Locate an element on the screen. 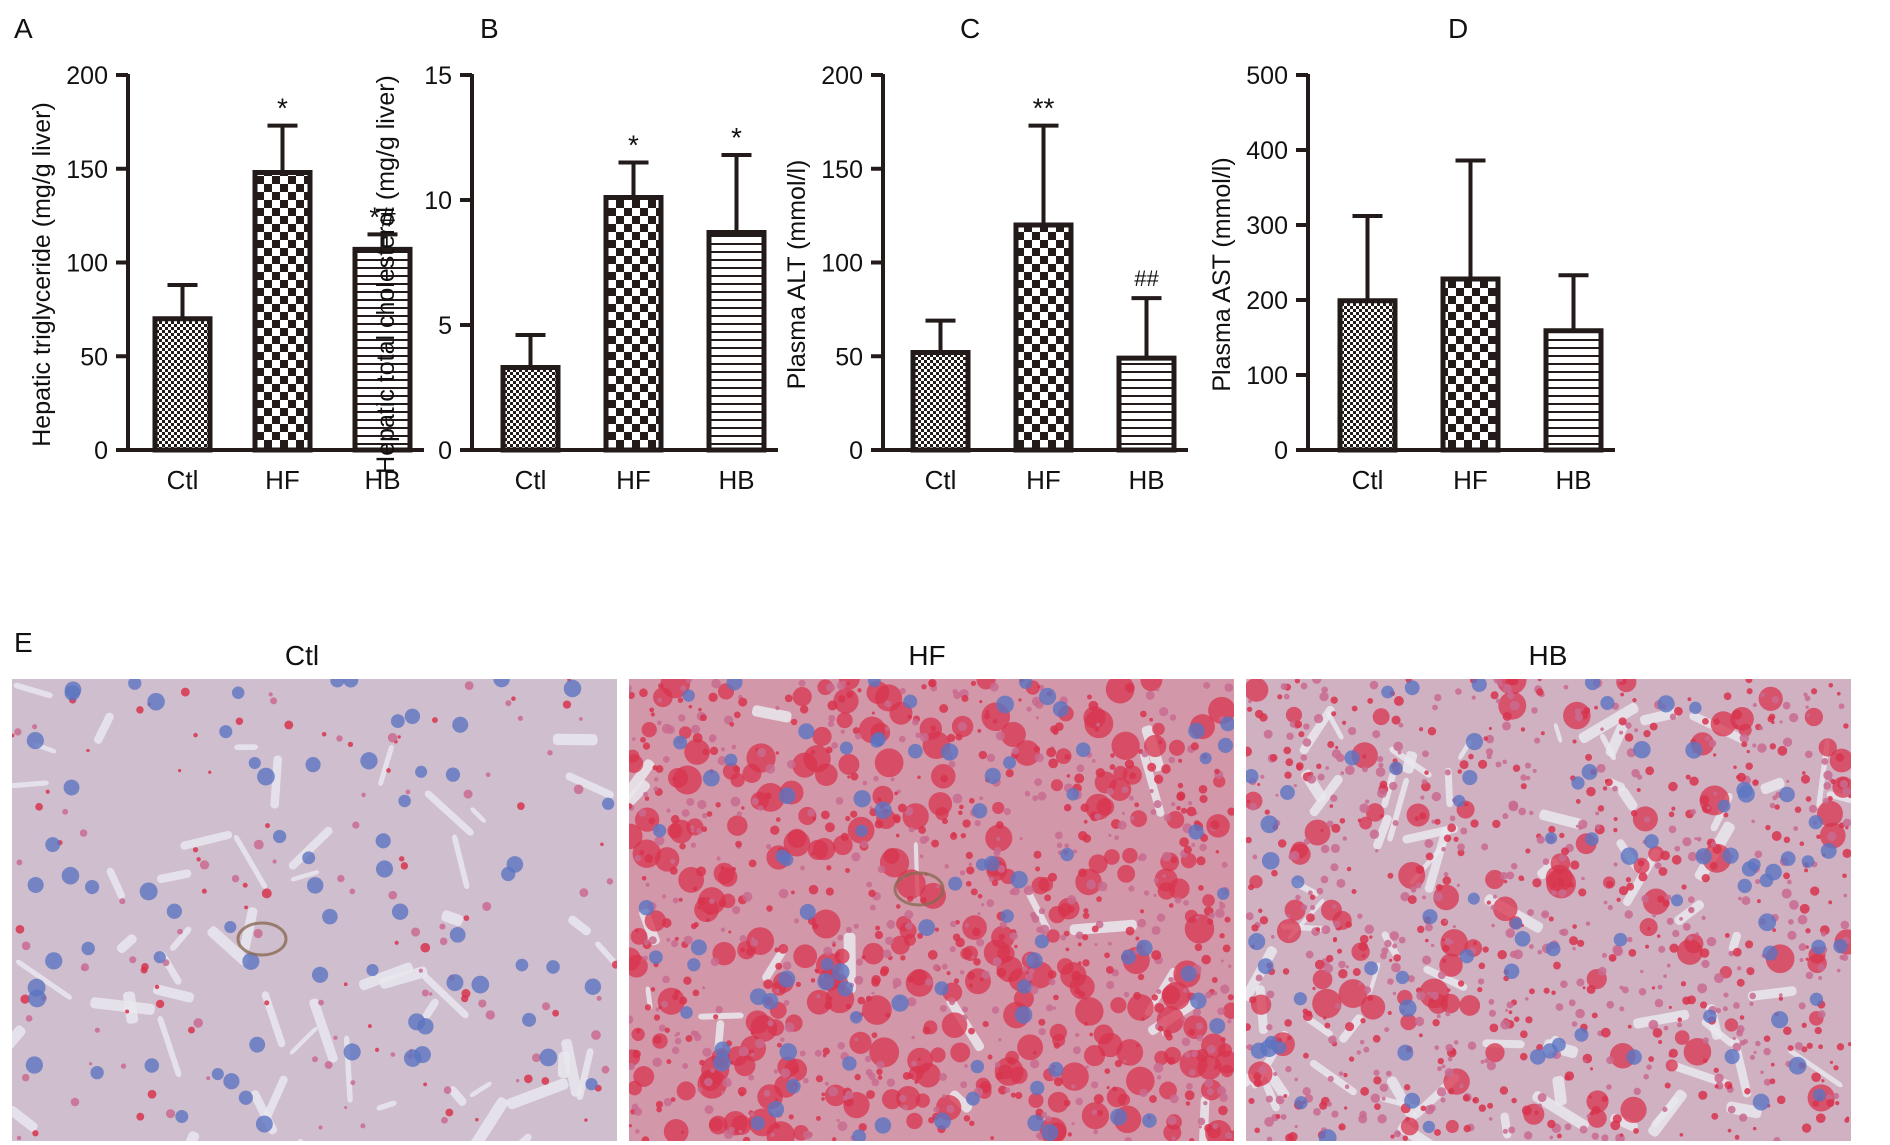 This screenshot has height=1145, width=1890. bar-c-ctl is located at coordinates (940, 401).